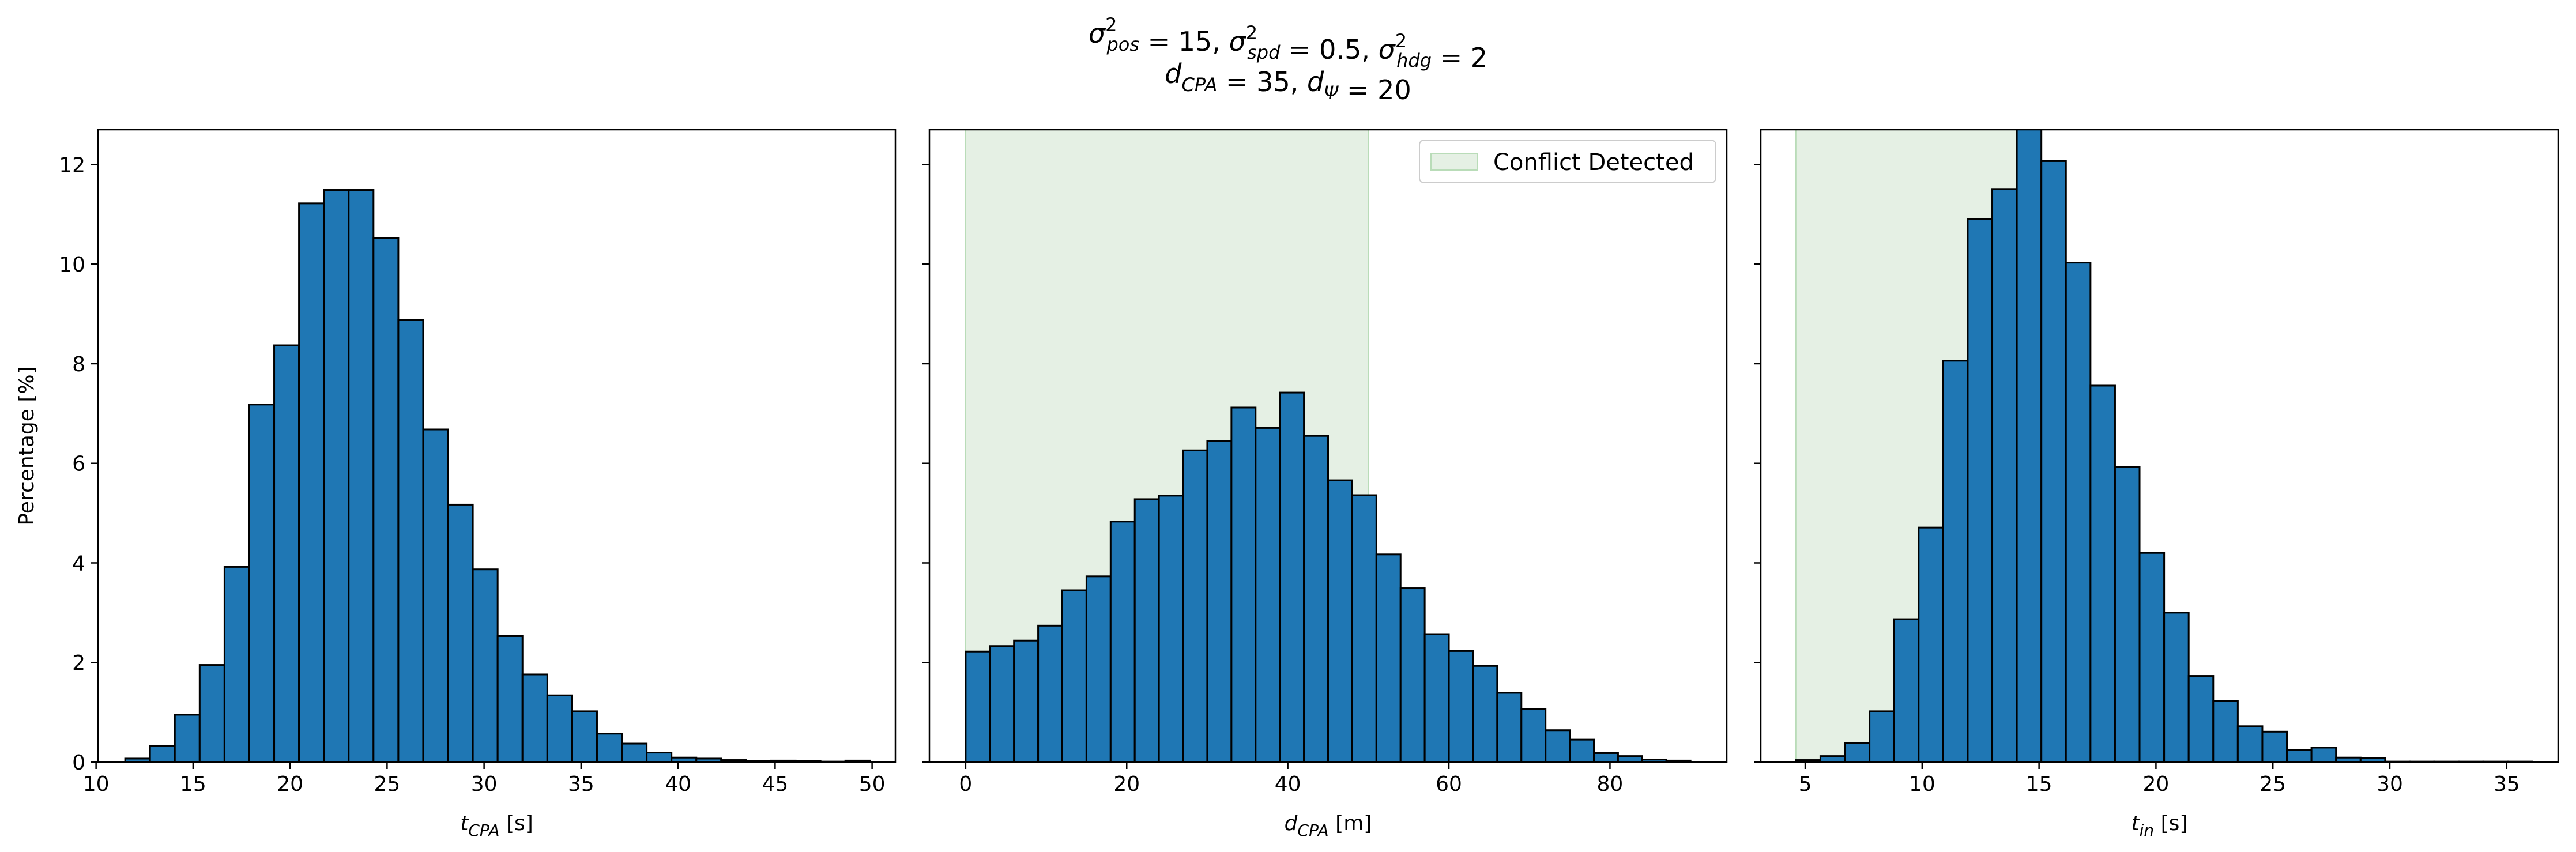  Describe the element at coordinates (27, 445) in the screenshot. I see `y-axis-label: Percentage [%]` at that location.